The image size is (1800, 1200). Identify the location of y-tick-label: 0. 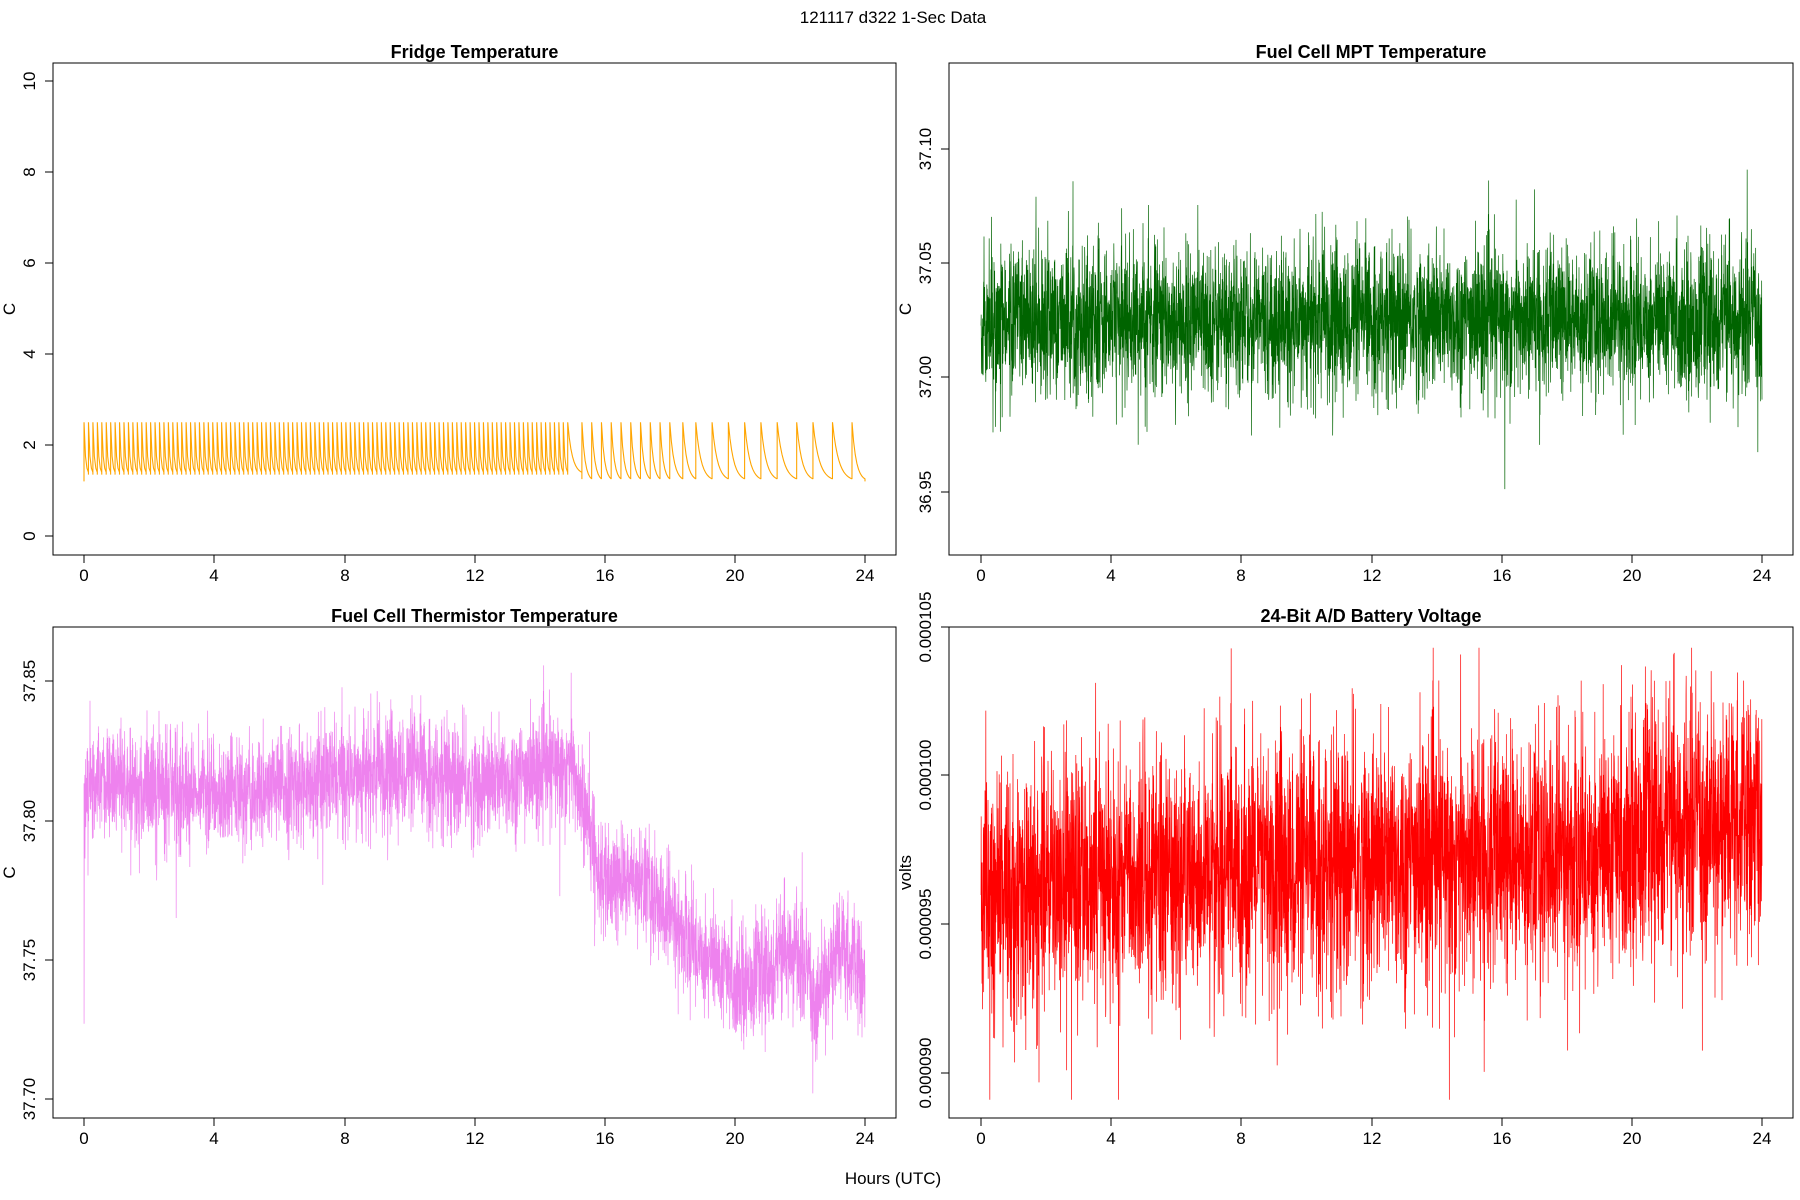
(29, 535).